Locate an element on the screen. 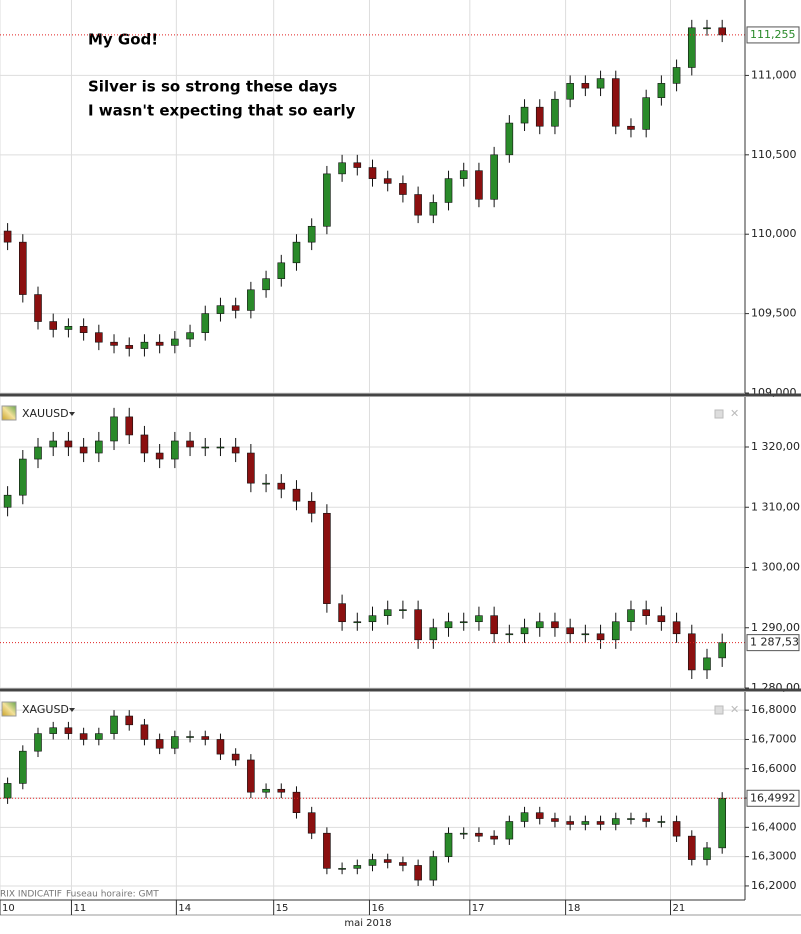 Image resolution: width=801 pixels, height=934 pixels. y-tick-label: 16,3000 is located at coordinates (774, 856).